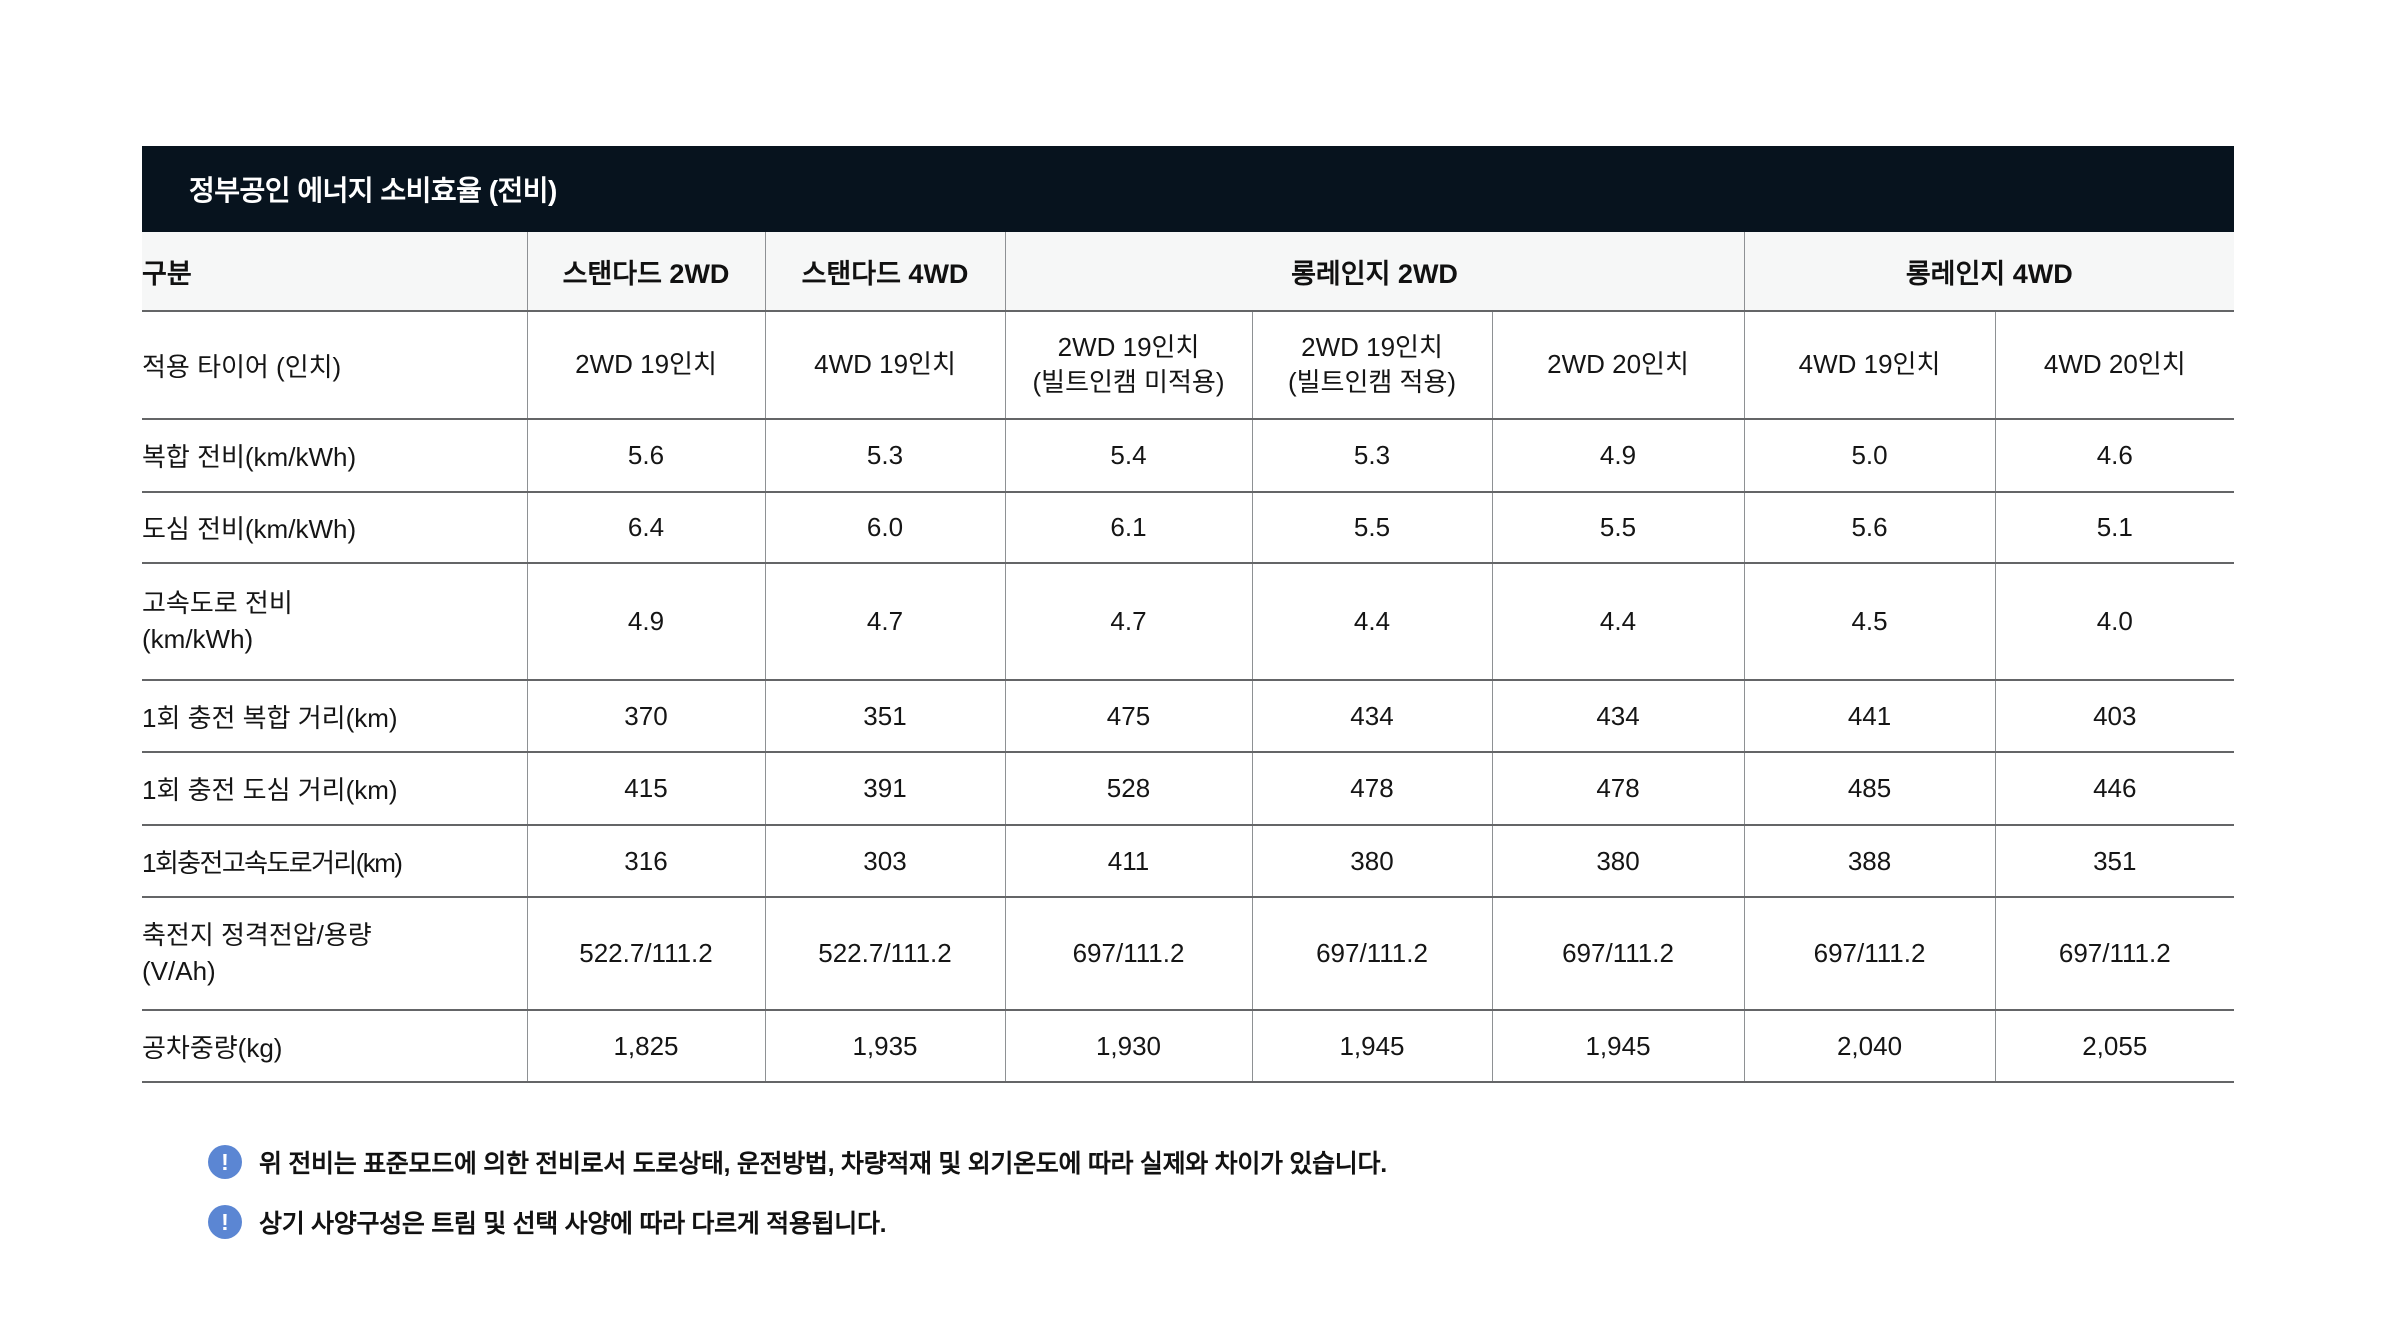 Image resolution: width=2400 pixels, height=1320 pixels. I want to click on spec-value-cell: 4.0, so click(2114, 621).